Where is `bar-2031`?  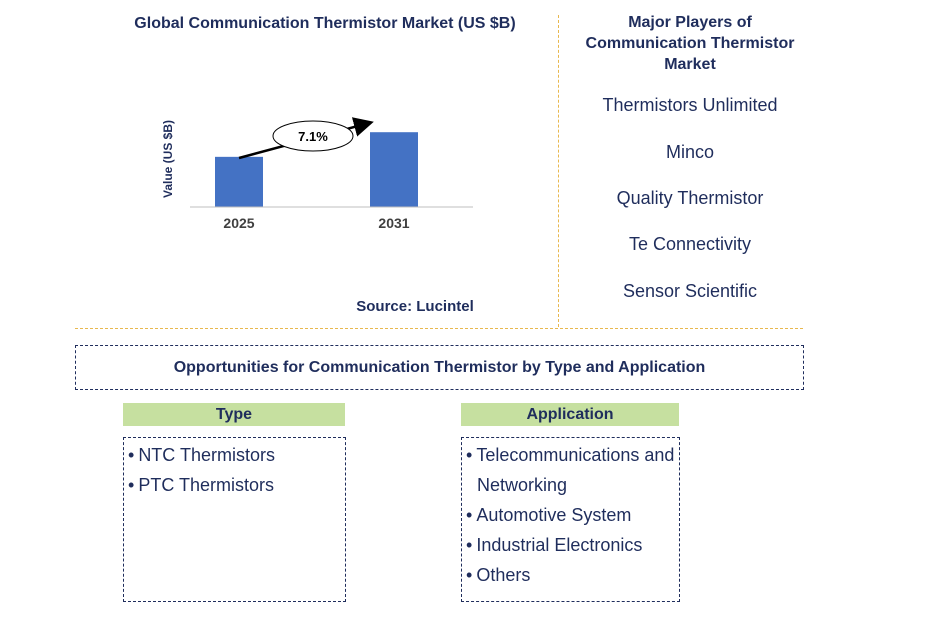
bar-2031 is located at coordinates (394, 169).